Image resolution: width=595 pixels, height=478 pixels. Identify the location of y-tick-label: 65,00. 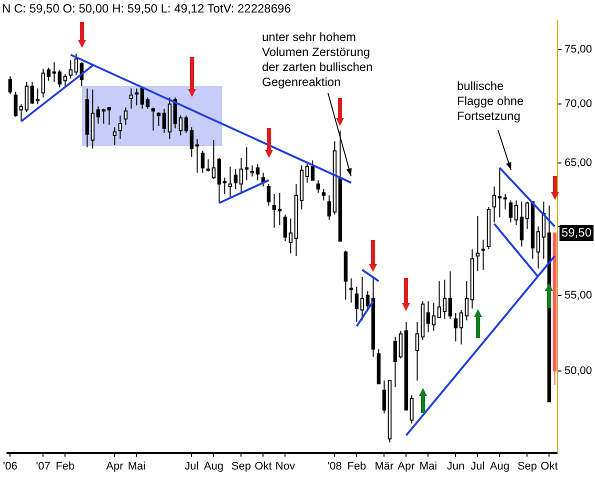
(578, 162).